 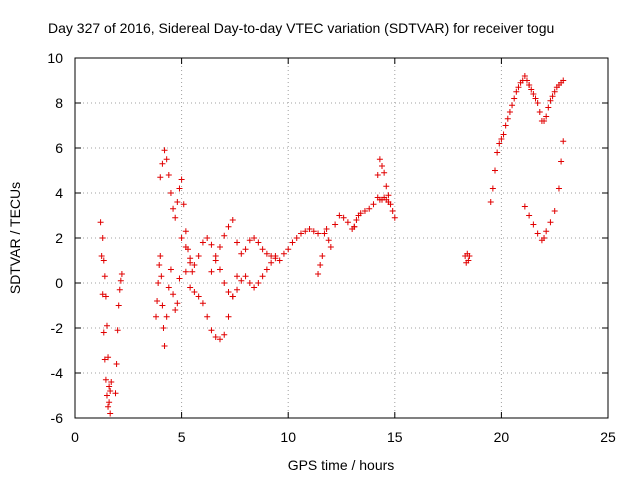 What do you see at coordinates (182, 437) in the screenshot?
I see `x-tick-label: 5` at bounding box center [182, 437].